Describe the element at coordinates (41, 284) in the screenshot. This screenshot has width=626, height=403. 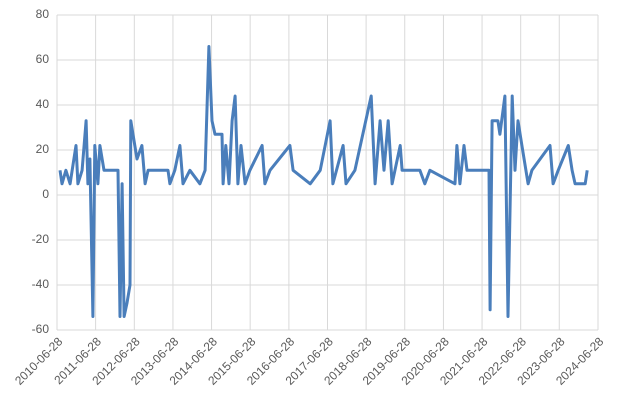
I see `y-tick-label: -40` at that location.